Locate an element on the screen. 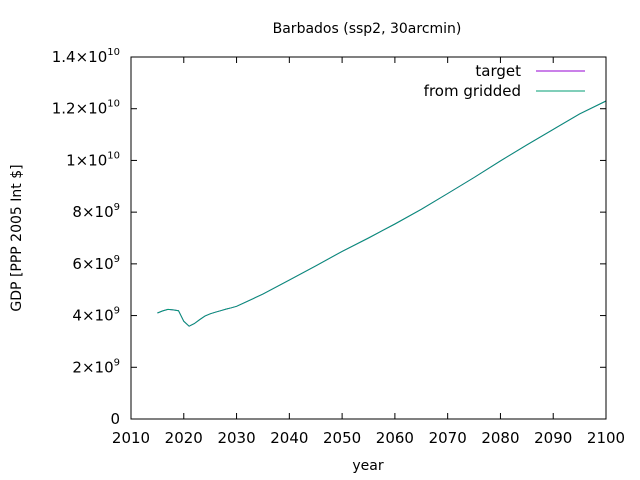  x-tick-labels: 2010 2020 2030 2040 2050 2060 2070 2080 2090 2100 is located at coordinates (368, 438).